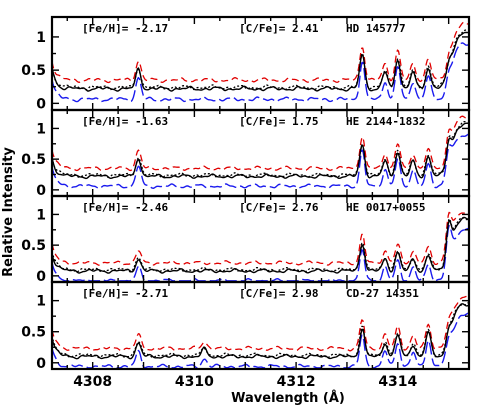  What do you see at coordinates (33, 71) in the screenshot?
I see `panel-1-y-tick-label: 0.5` at bounding box center [33, 71].